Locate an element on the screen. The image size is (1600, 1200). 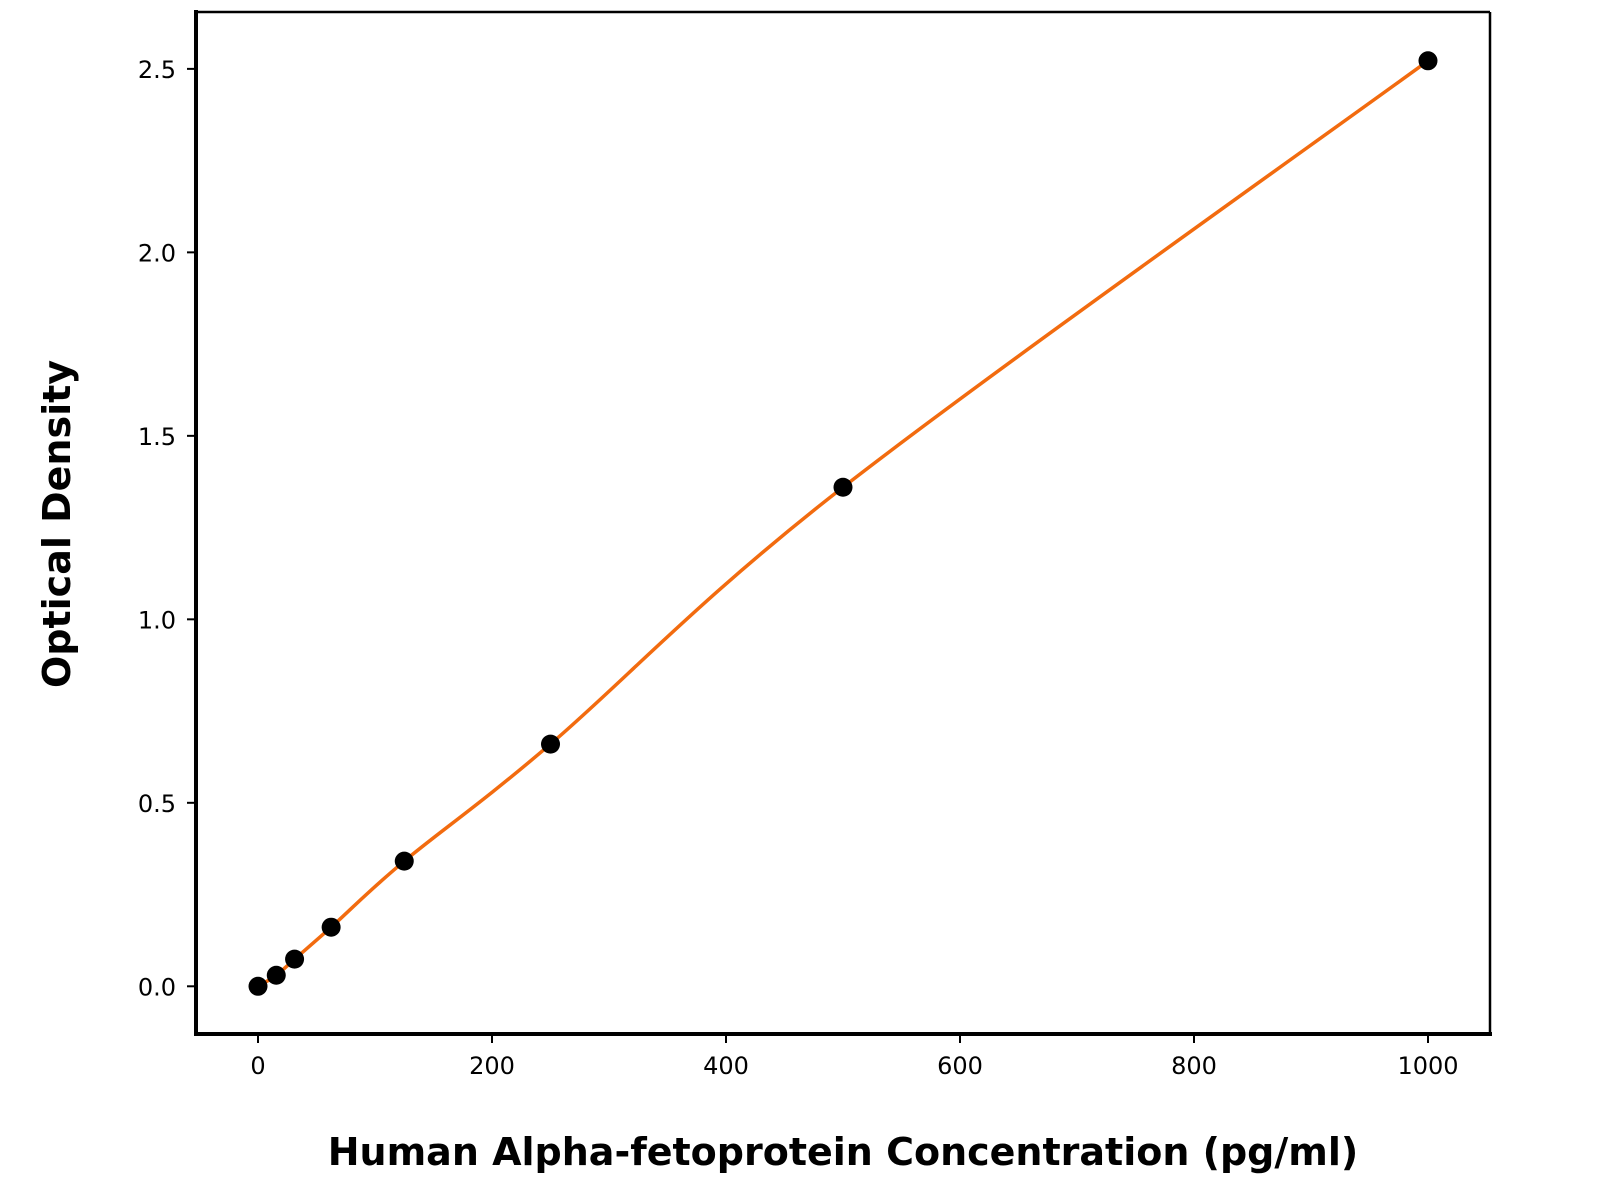
y-tick-label: 1.5 is located at coordinates (157, 437).